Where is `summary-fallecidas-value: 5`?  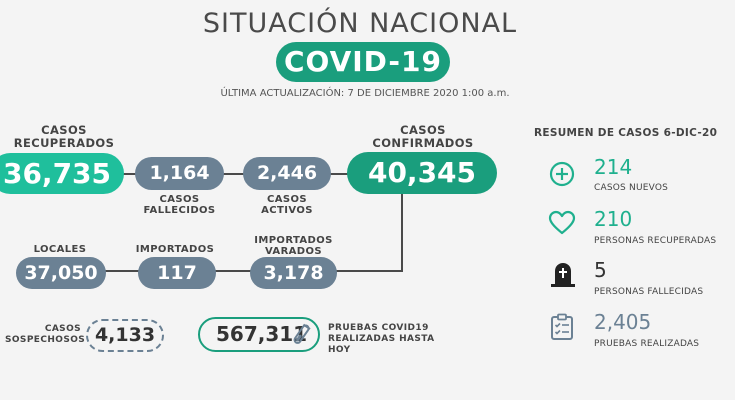 summary-fallecidas-value: 5 is located at coordinates (600, 270).